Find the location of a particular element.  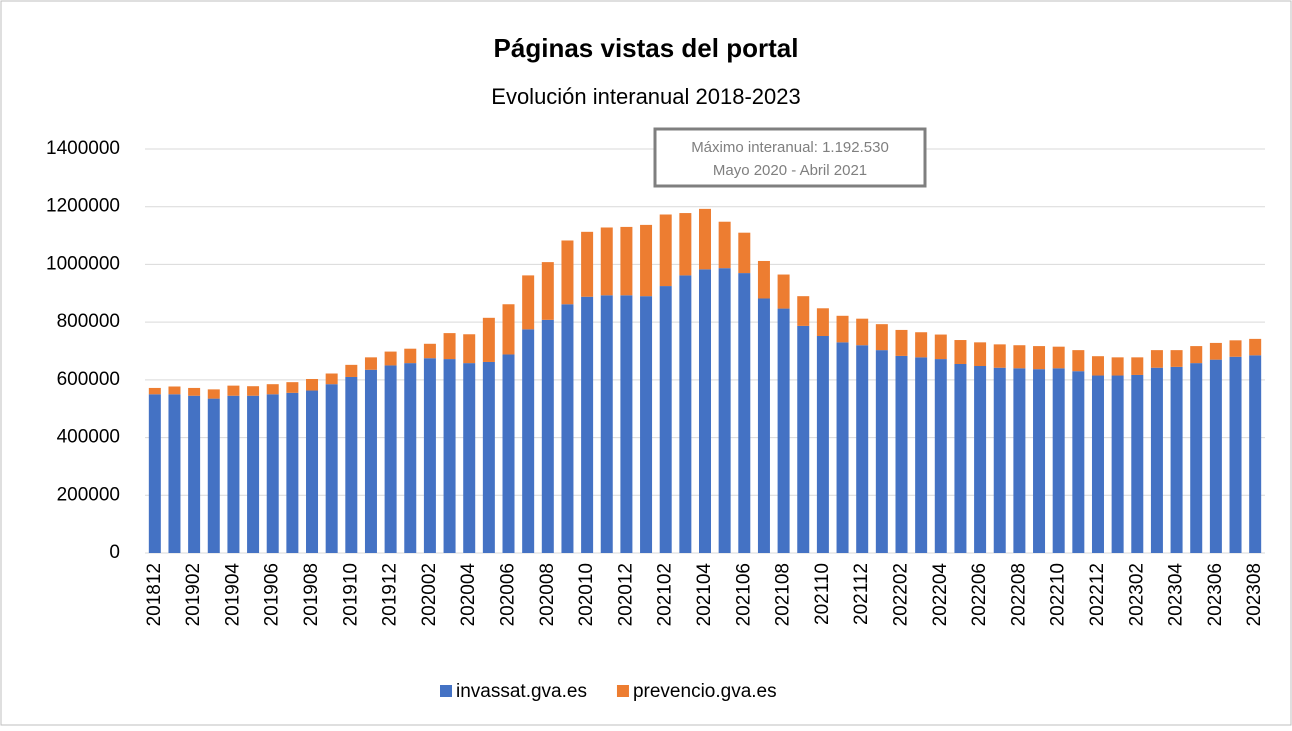

legend-marker is located at coordinates (446, 691).